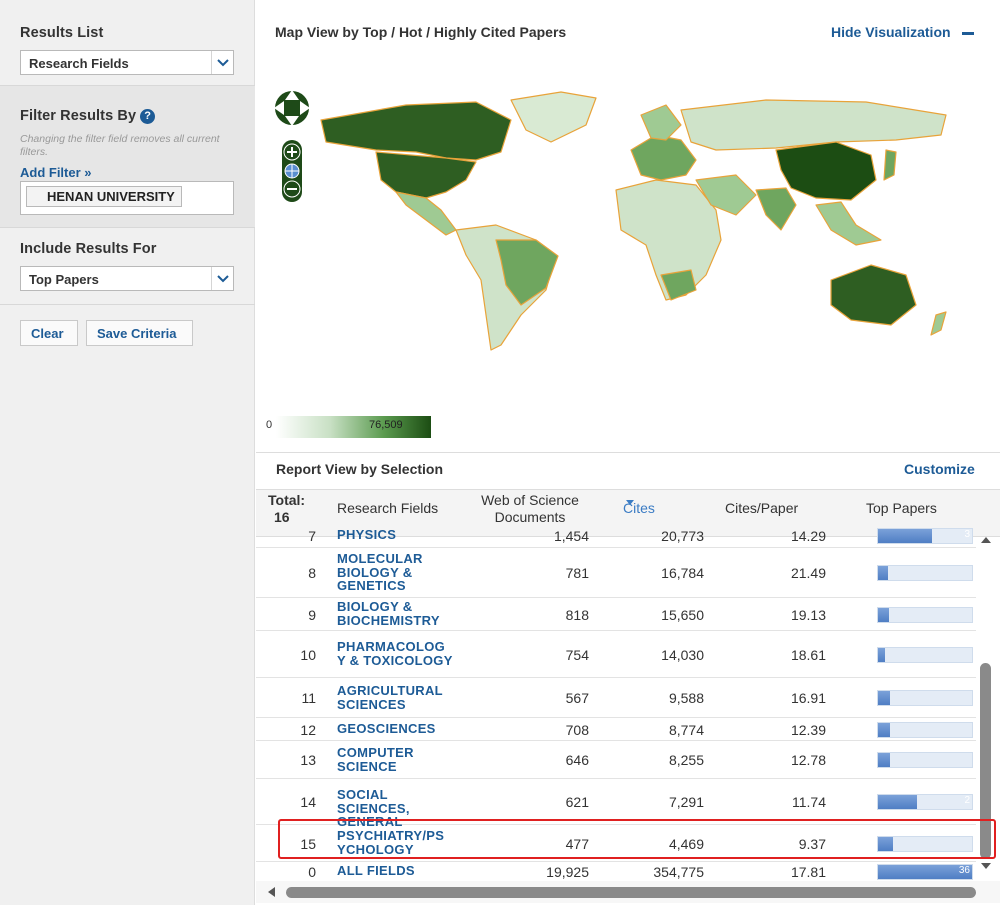 The width and height of the screenshot is (1000, 905). What do you see at coordinates (826, 171) in the screenshot?
I see `region-china` at bounding box center [826, 171].